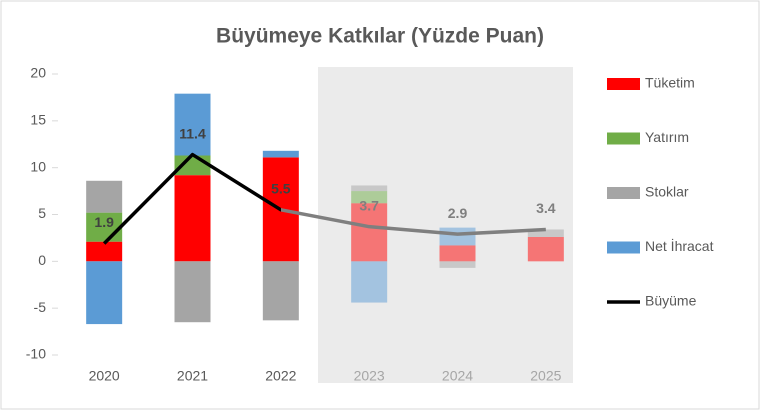 This screenshot has height=411, width=761. Describe the element at coordinates (42, 260) in the screenshot. I see `y-tick-label: 0` at that location.